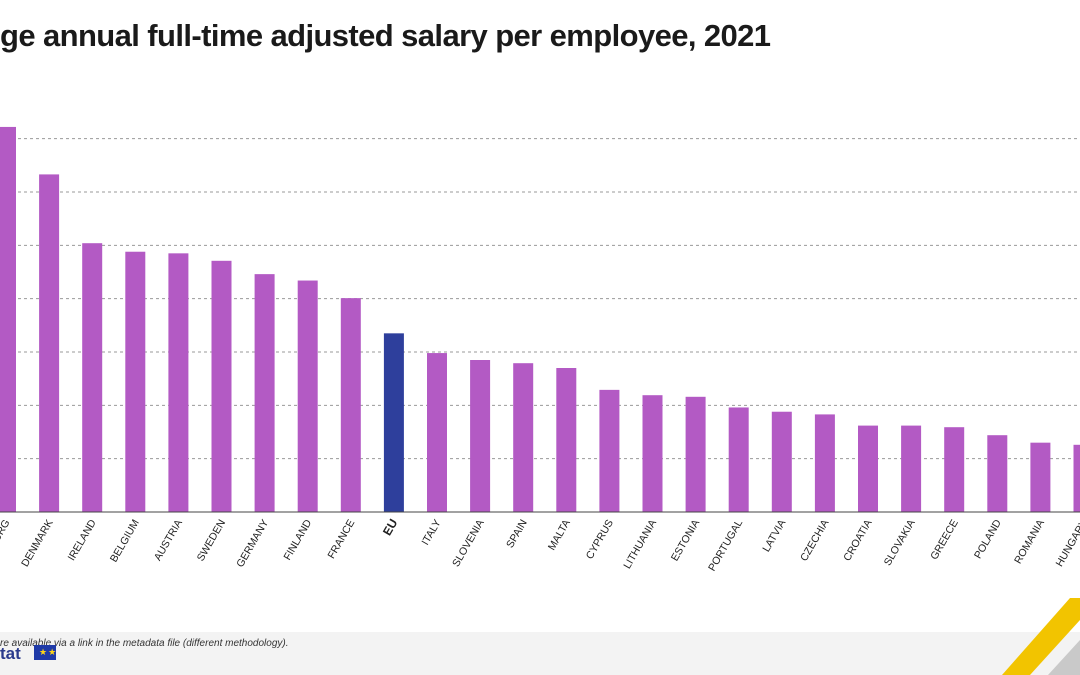  I want to click on bar-slovenia, so click(480, 436).